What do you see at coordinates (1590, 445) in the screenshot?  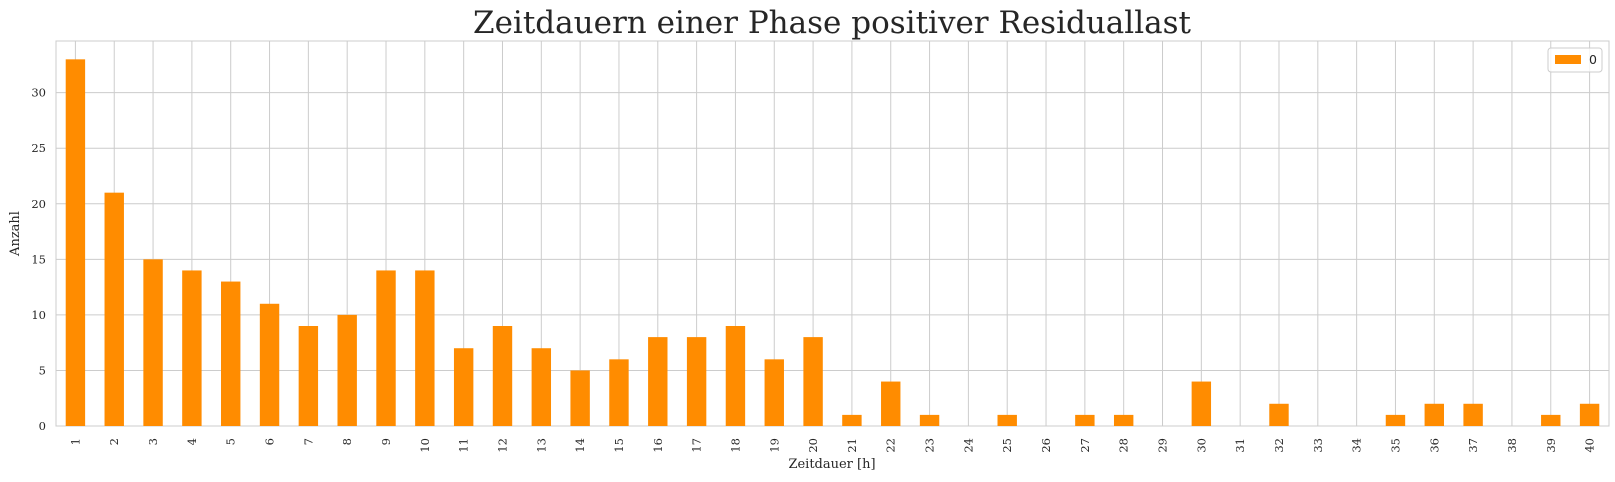 I see `x-tick-label: 40` at bounding box center [1590, 445].